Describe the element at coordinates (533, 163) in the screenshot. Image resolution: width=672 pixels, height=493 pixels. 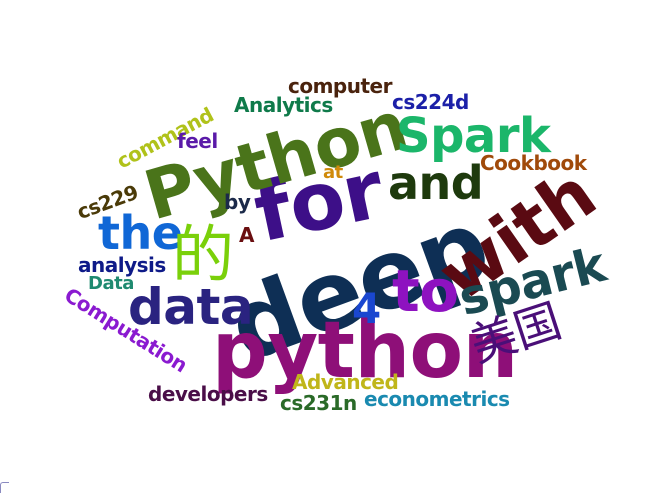
I see `word-cookbook: Cookbook` at that location.